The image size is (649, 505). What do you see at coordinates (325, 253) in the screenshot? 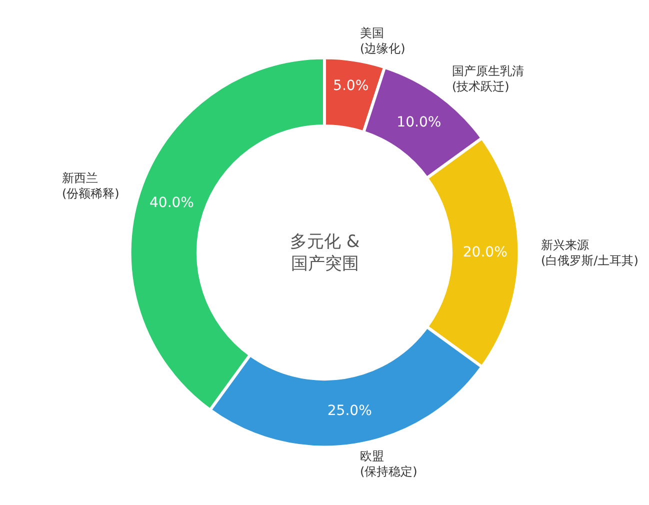
I see `text: 多元化 & 国产突围` at bounding box center [325, 253].